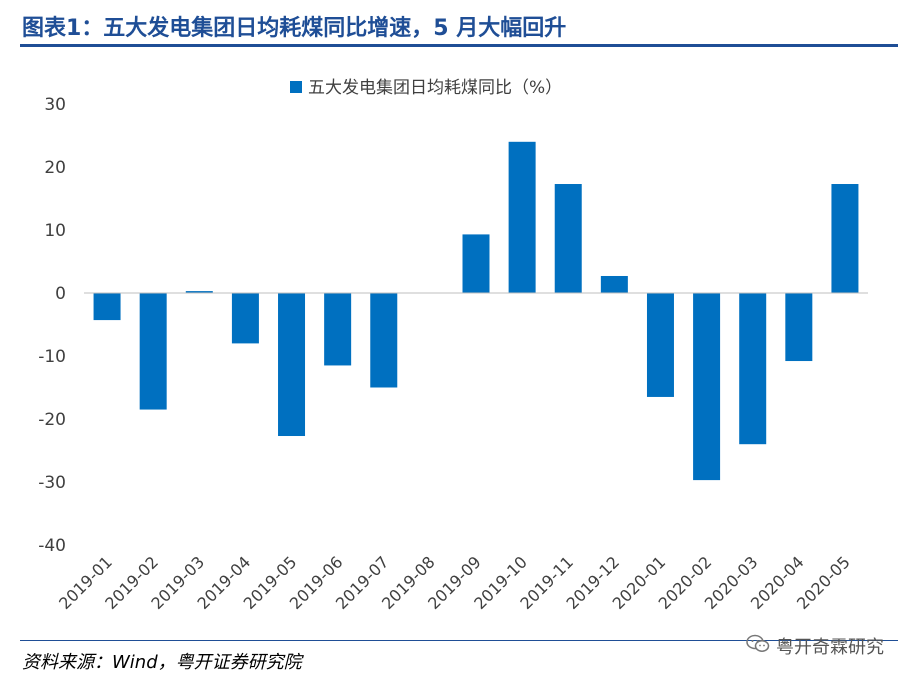 The width and height of the screenshot is (909, 686). I want to click on y-tick-label: -20, so click(52, 420).